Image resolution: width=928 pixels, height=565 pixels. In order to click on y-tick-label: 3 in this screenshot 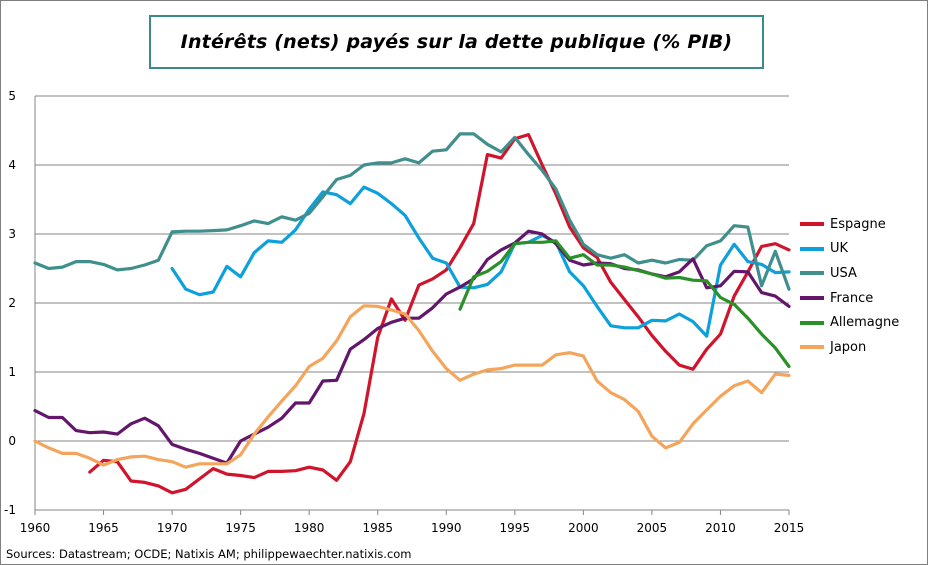, I will do `click(12, 234)`.